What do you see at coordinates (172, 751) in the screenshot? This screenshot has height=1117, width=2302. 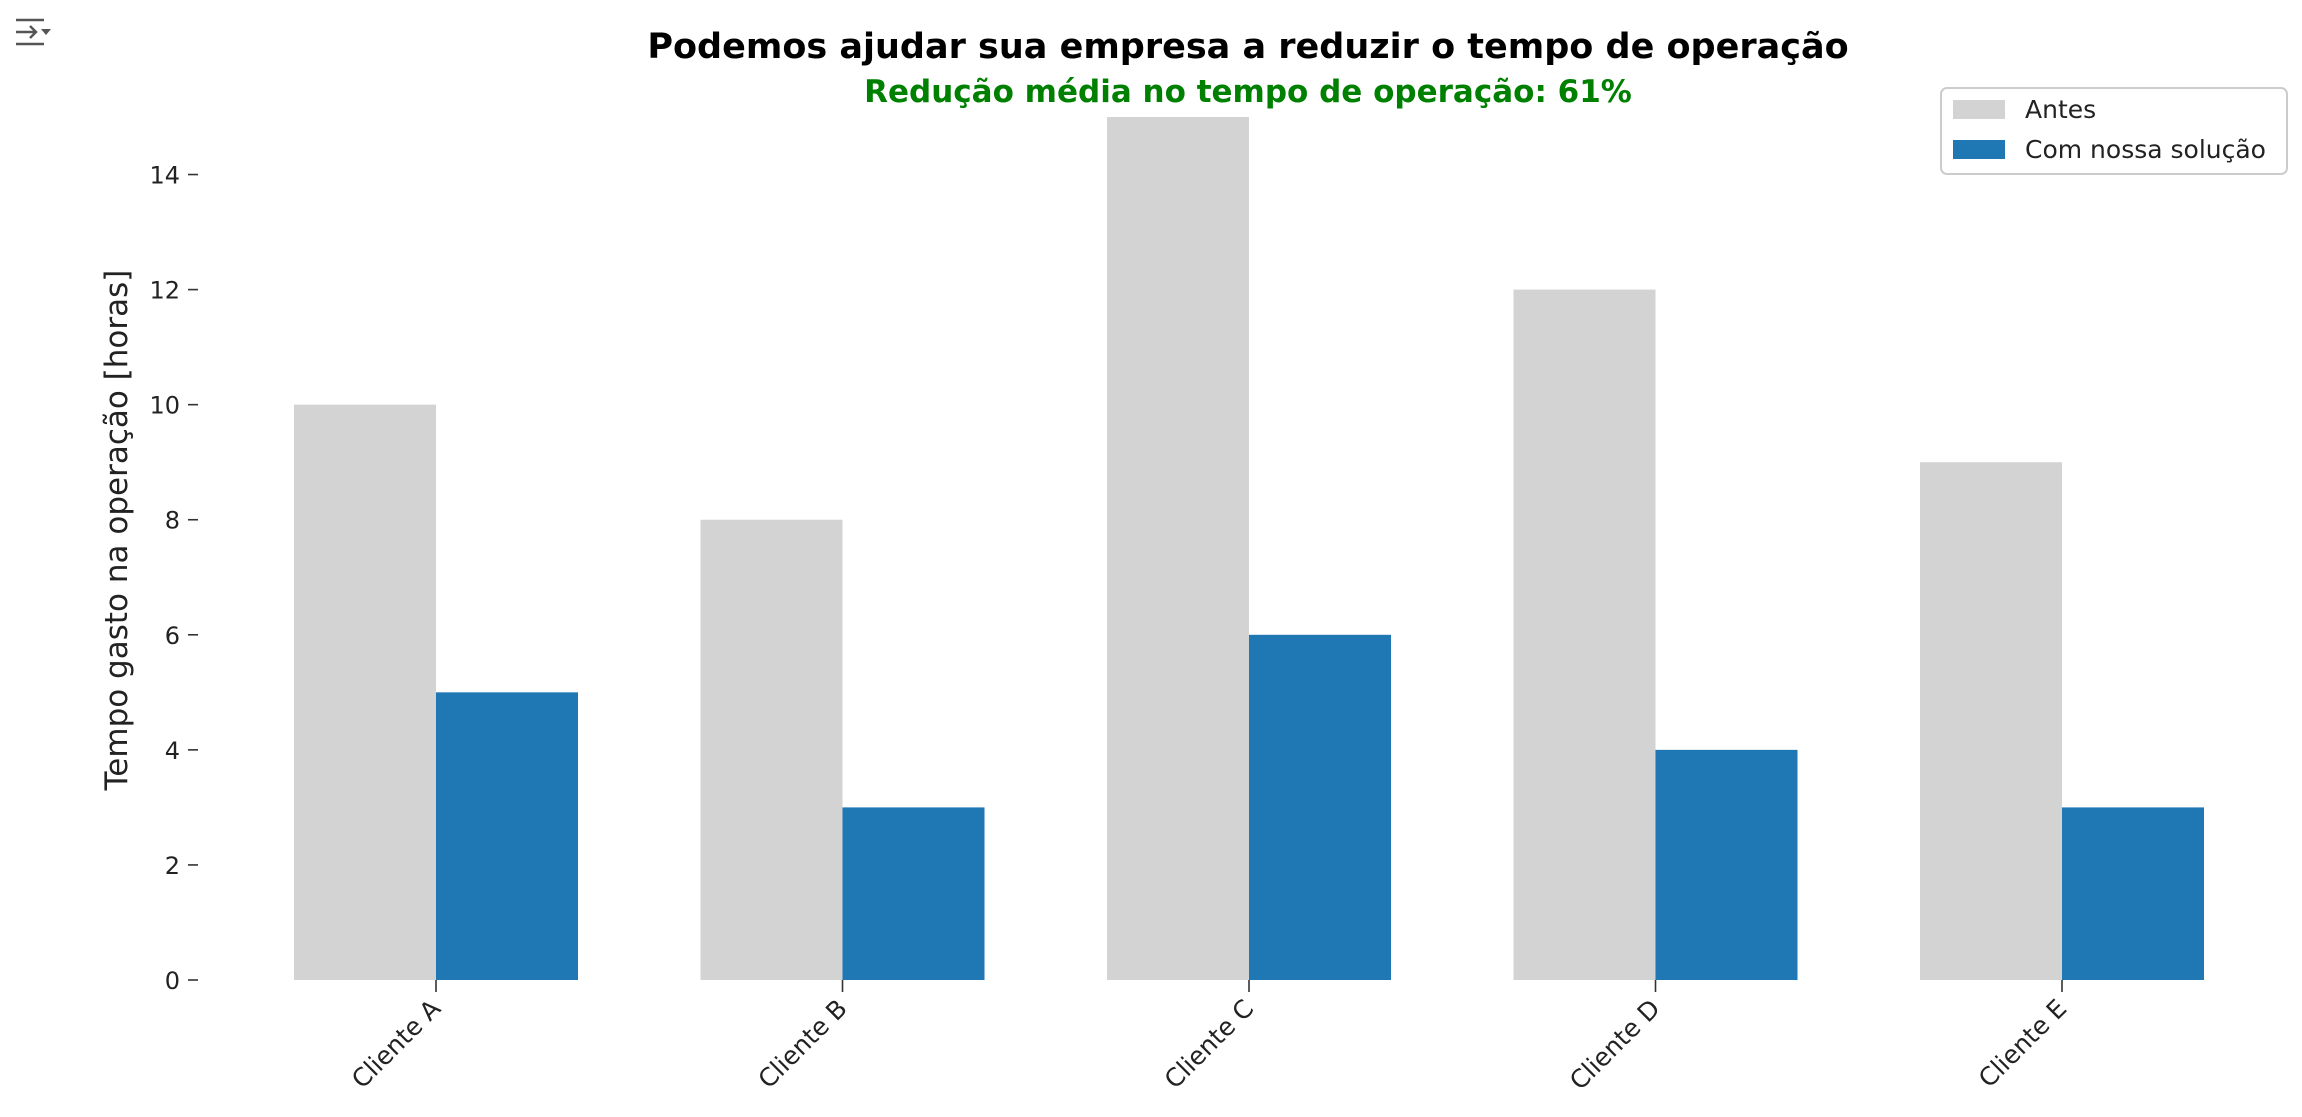 I see `y-tick-label: 4` at bounding box center [172, 751].